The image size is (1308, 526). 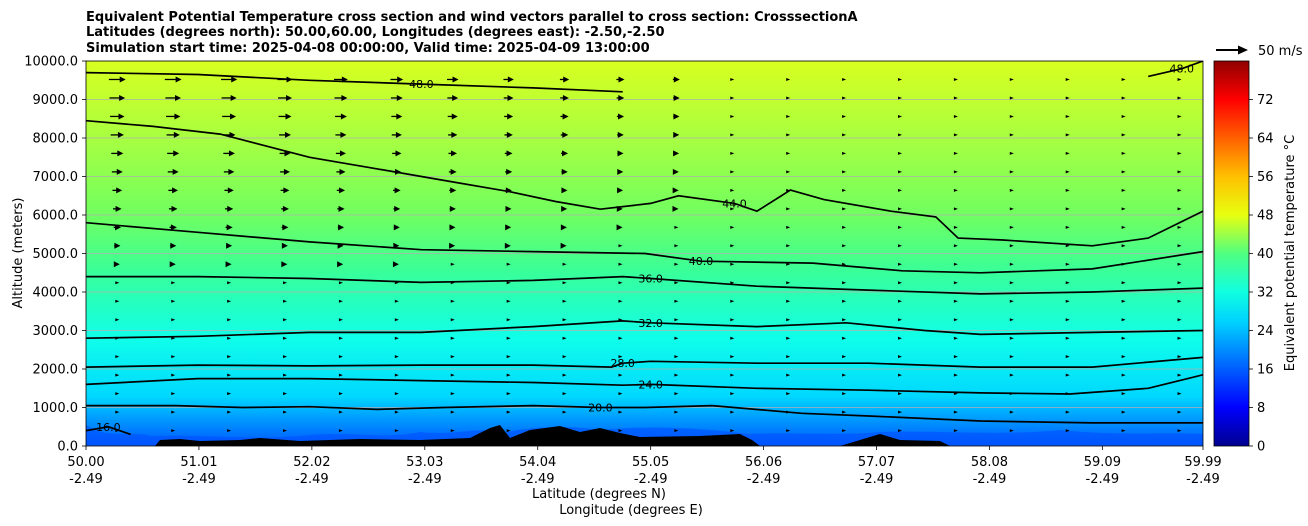 What do you see at coordinates (650, 323) in the screenshot?
I see `contour-label-32.0: 32.0` at bounding box center [650, 323].